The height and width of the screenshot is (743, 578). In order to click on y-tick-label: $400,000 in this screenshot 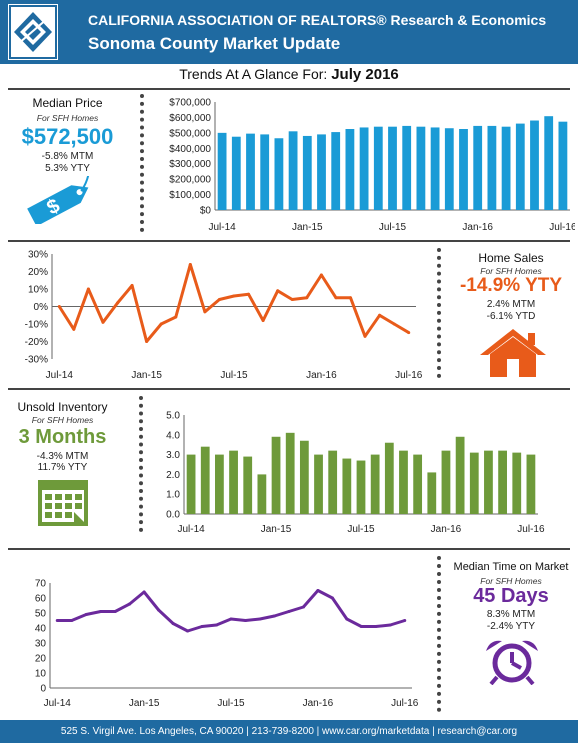, I will do `click(190, 149)`.